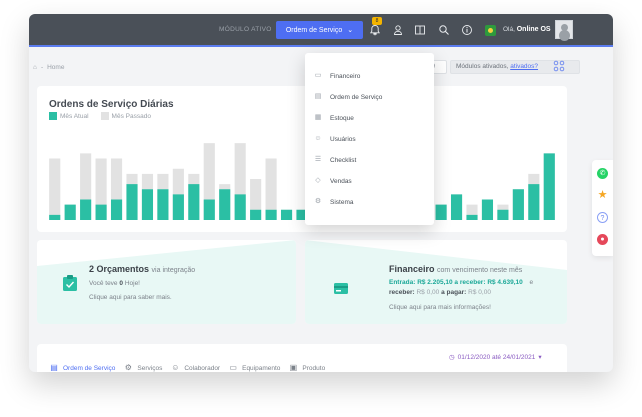 The image size is (642, 417). Describe the element at coordinates (602, 217) in the screenshot. I see `help-icon: ?` at that location.